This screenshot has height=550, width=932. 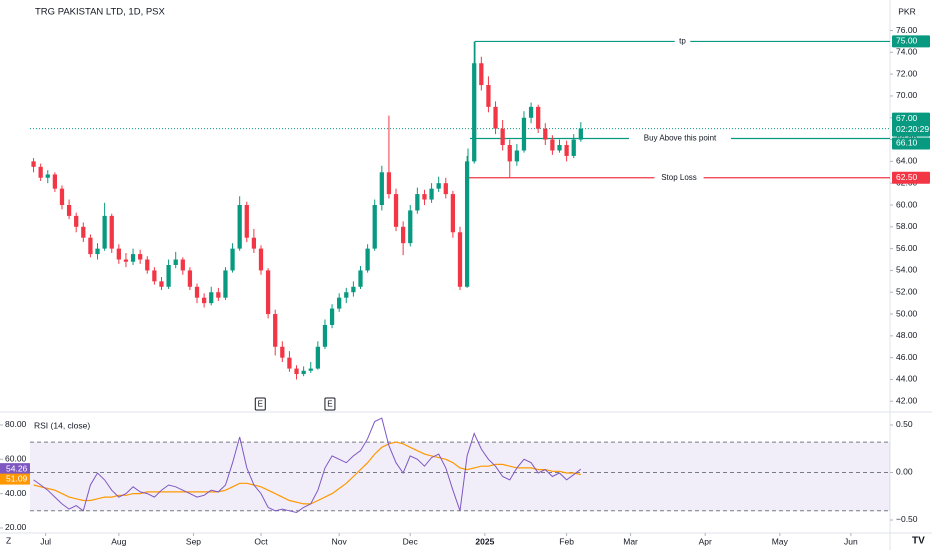 What do you see at coordinates (906, 11) in the screenshot?
I see `currency: PKR` at bounding box center [906, 11].